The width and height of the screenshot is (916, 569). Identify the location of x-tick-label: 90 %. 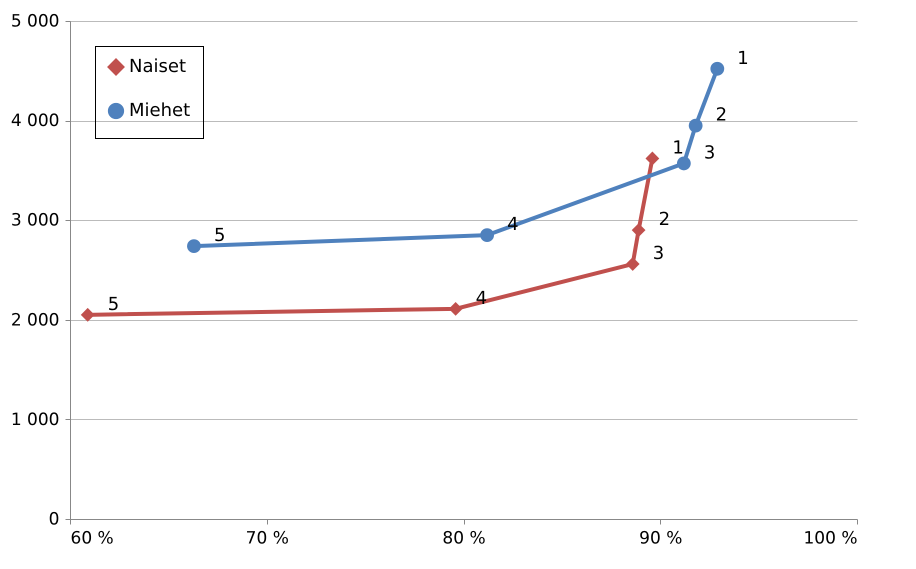
(660, 538).